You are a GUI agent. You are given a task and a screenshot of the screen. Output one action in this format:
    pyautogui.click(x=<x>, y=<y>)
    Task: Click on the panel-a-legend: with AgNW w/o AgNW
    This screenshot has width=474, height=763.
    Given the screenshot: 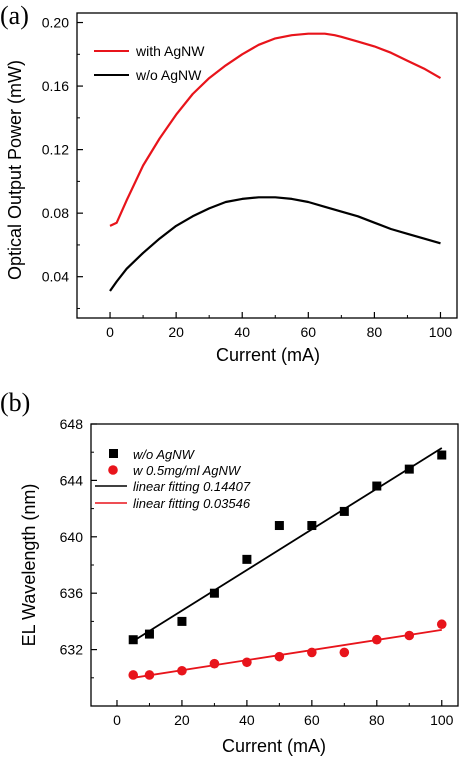 What is the action you would take?
    pyautogui.click(x=149, y=63)
    